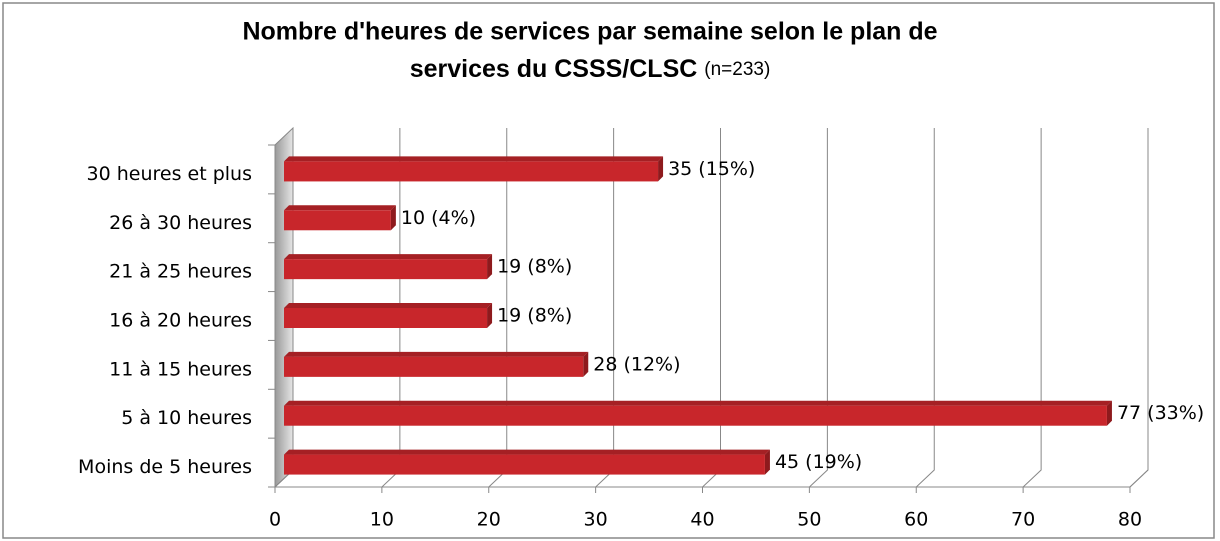 The height and width of the screenshot is (541, 1220). What do you see at coordinates (818, 462) in the screenshot?
I see `value-label: 45 (19%)` at bounding box center [818, 462].